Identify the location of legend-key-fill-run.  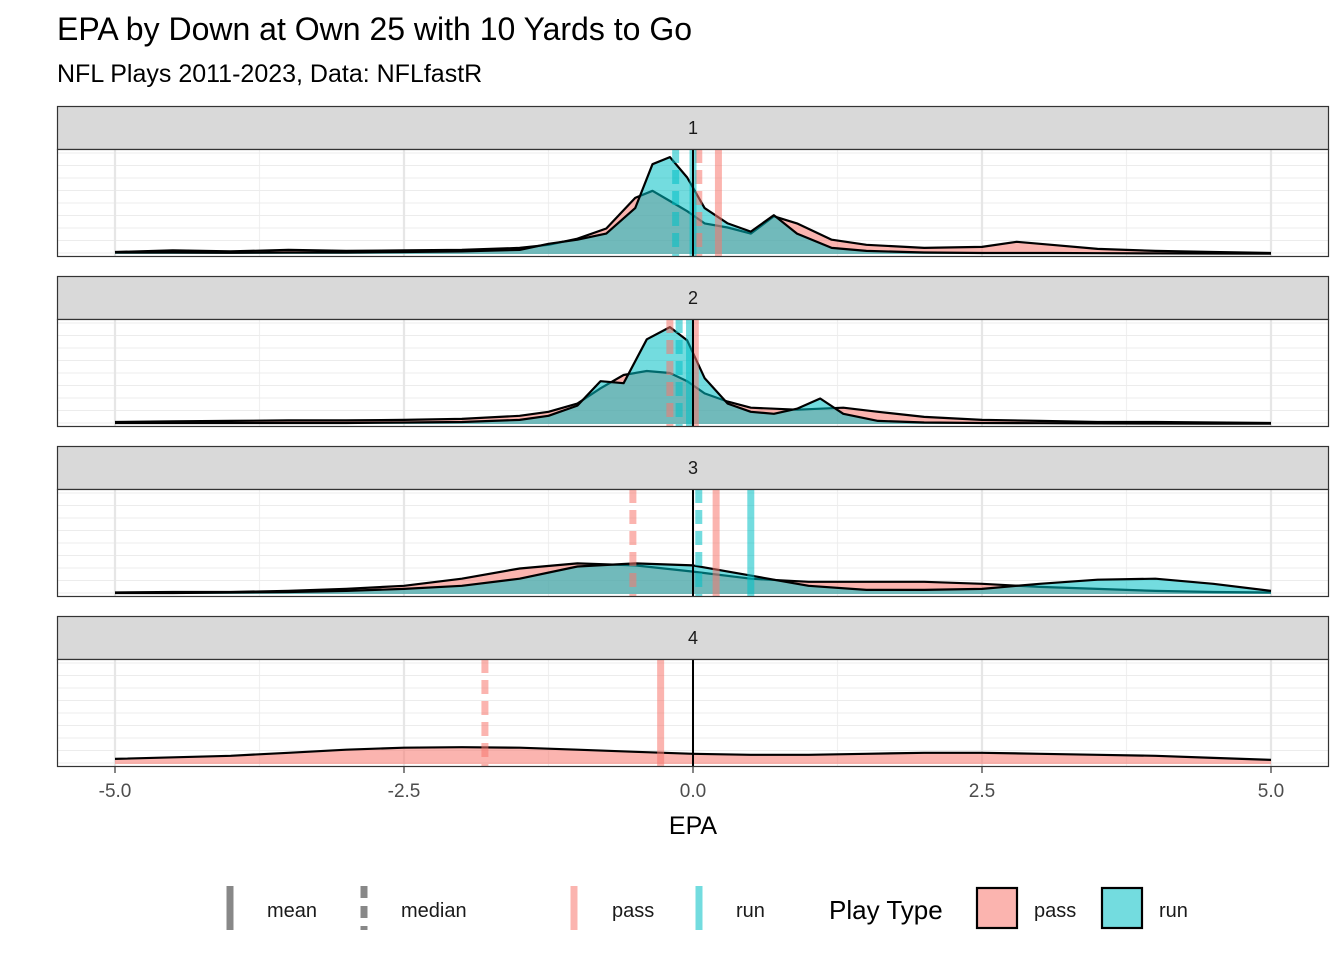
(1122, 908).